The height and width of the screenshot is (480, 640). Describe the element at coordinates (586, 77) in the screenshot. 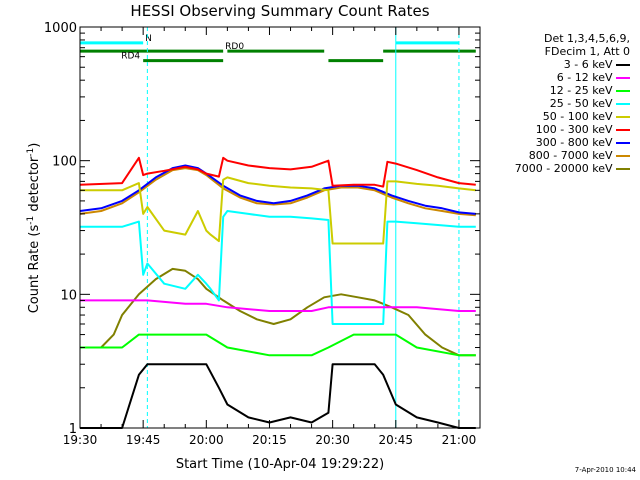

I see `legend-label-1: 6 - 12 keV` at that location.